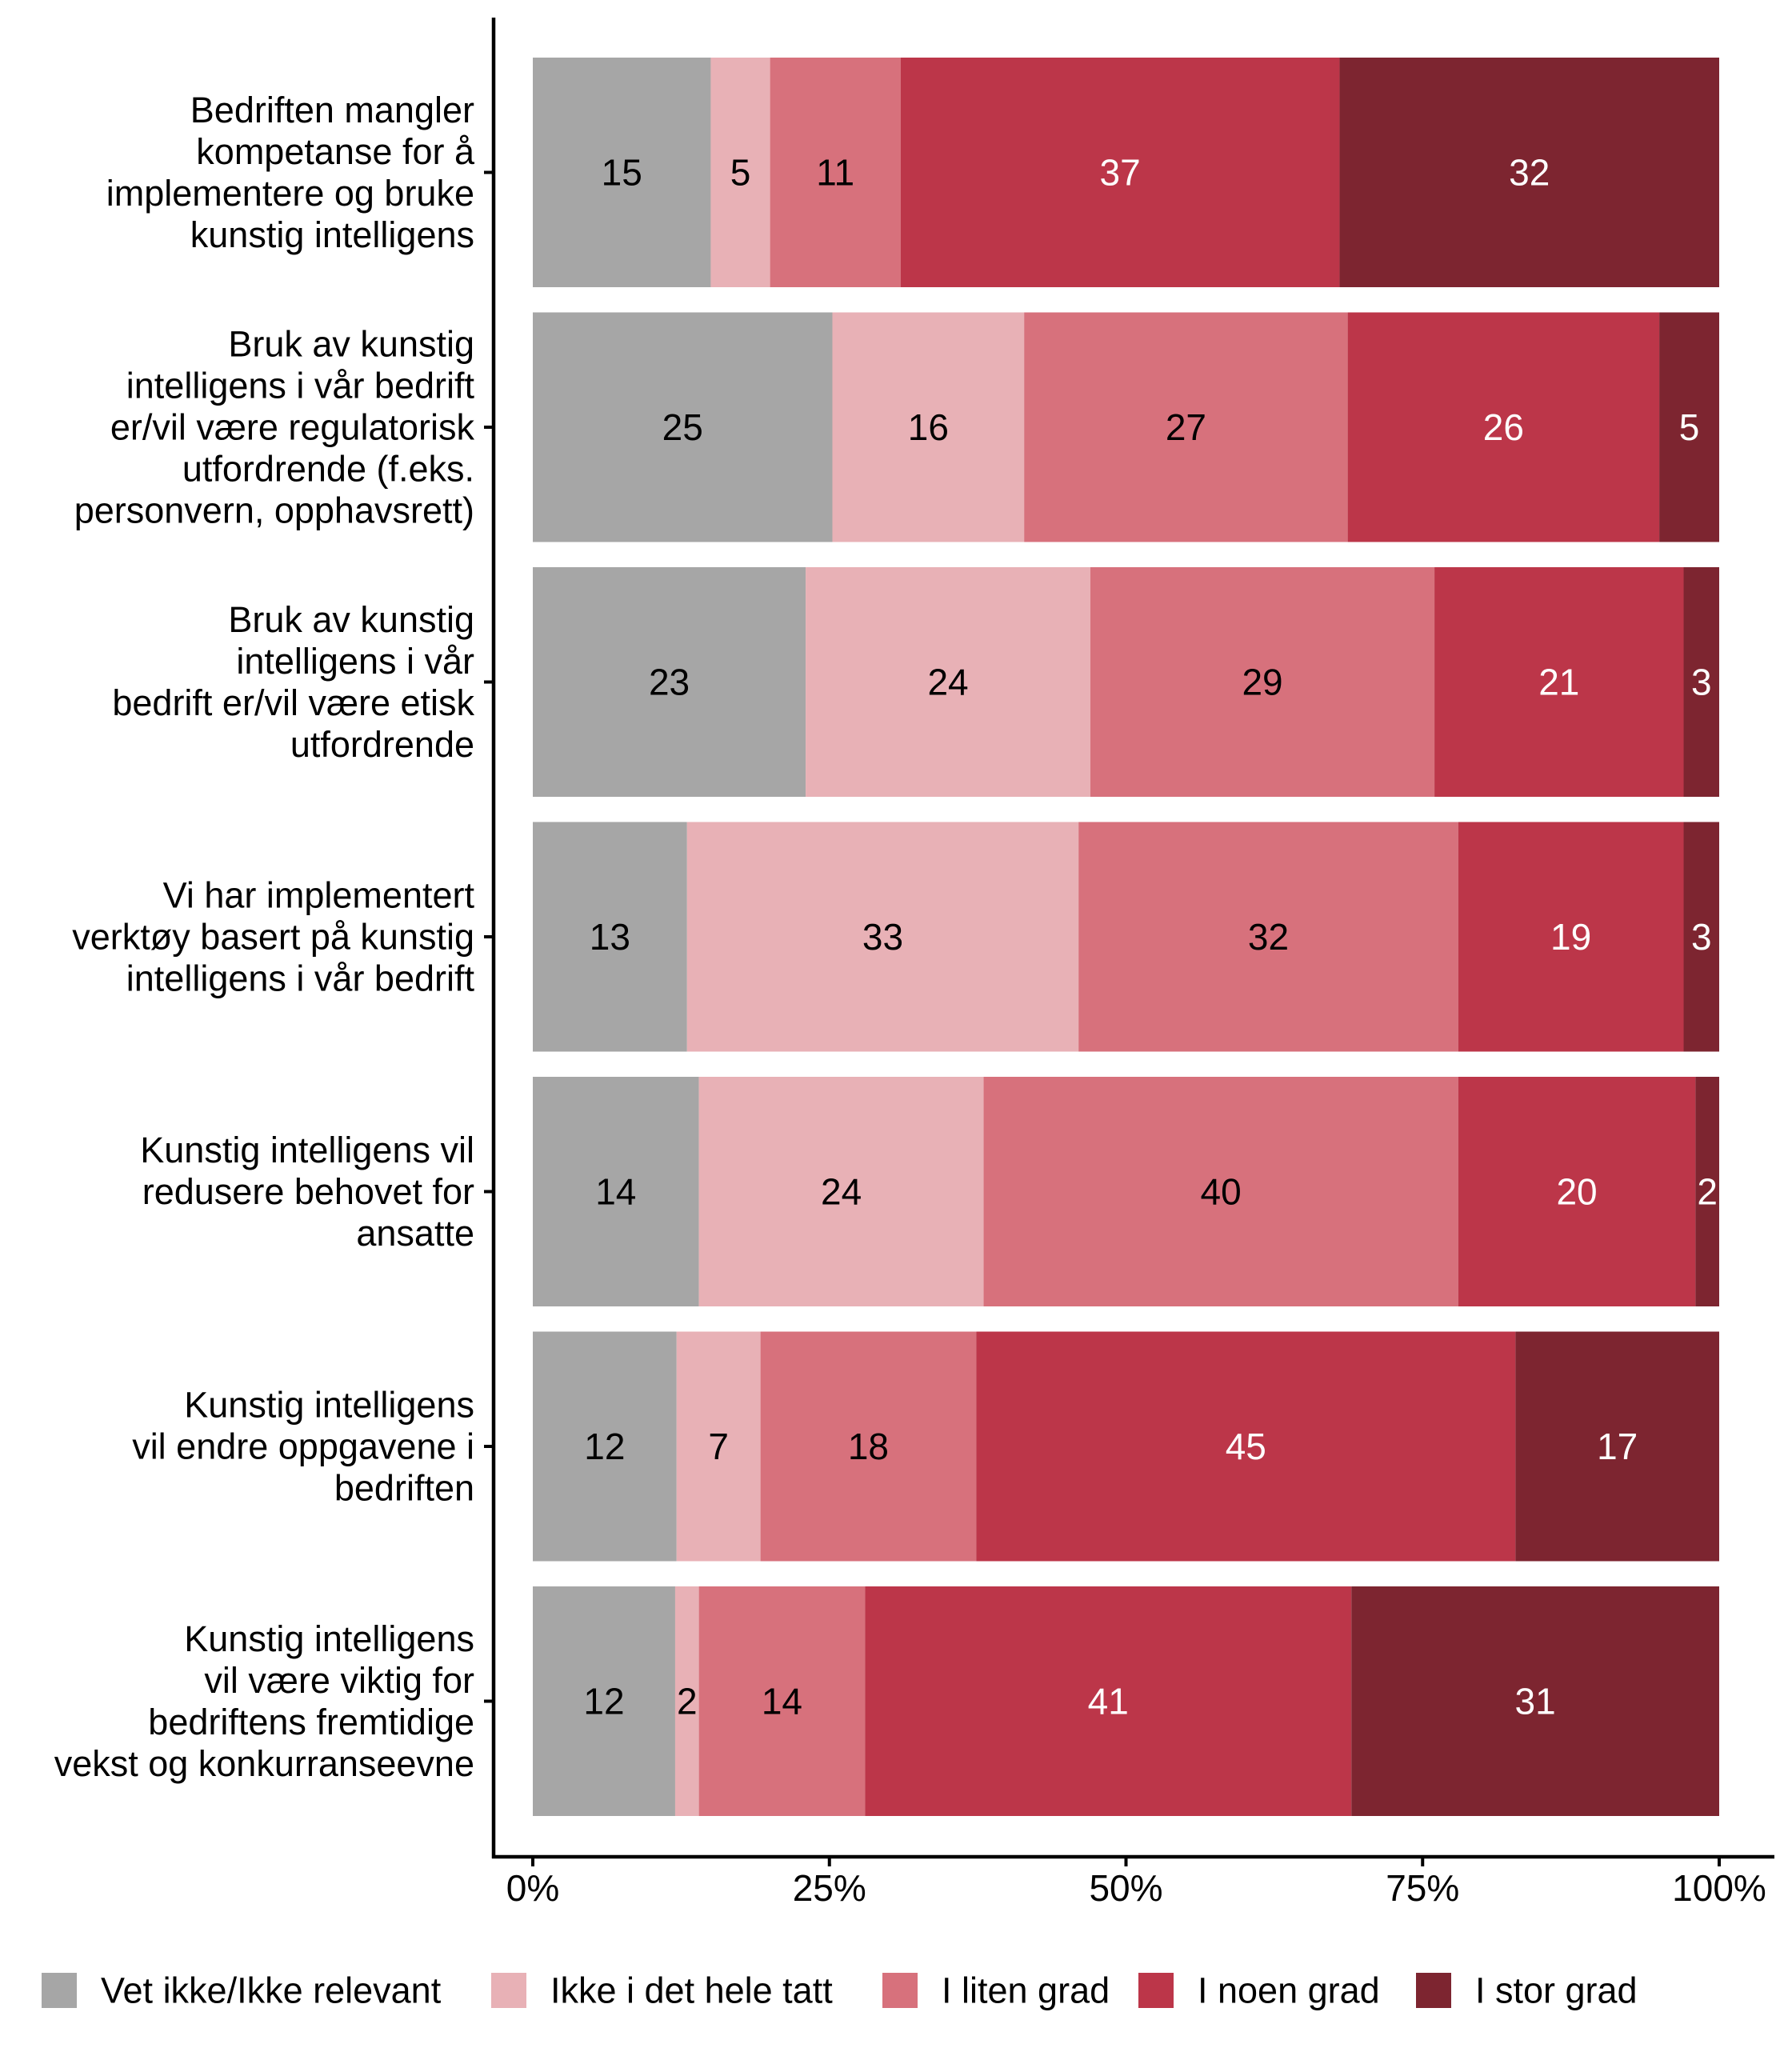 This screenshot has width=1792, height=2048. I want to click on bar-value-label: 20, so click(1576, 1192).